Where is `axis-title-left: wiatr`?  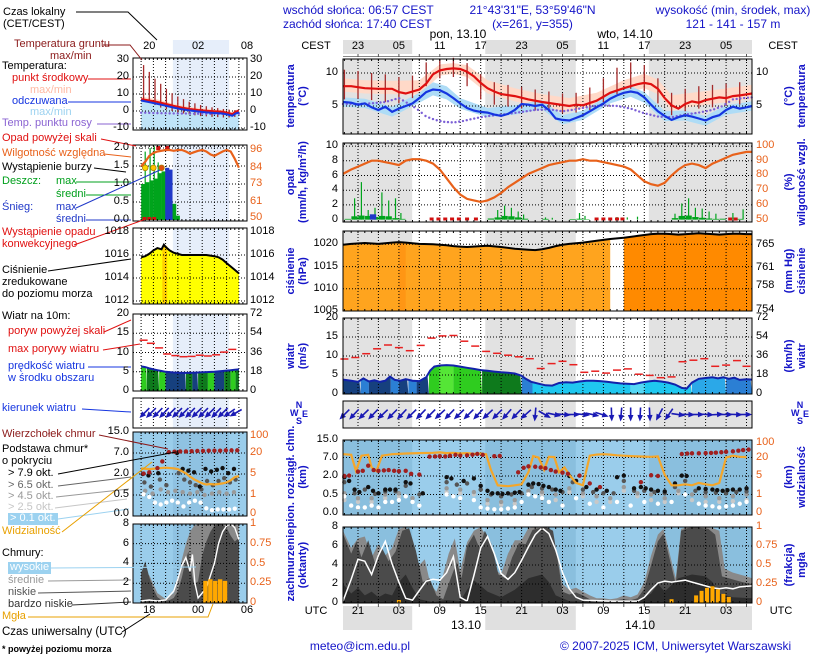
axis-title-left: wiatr is located at coordinates (291, 356).